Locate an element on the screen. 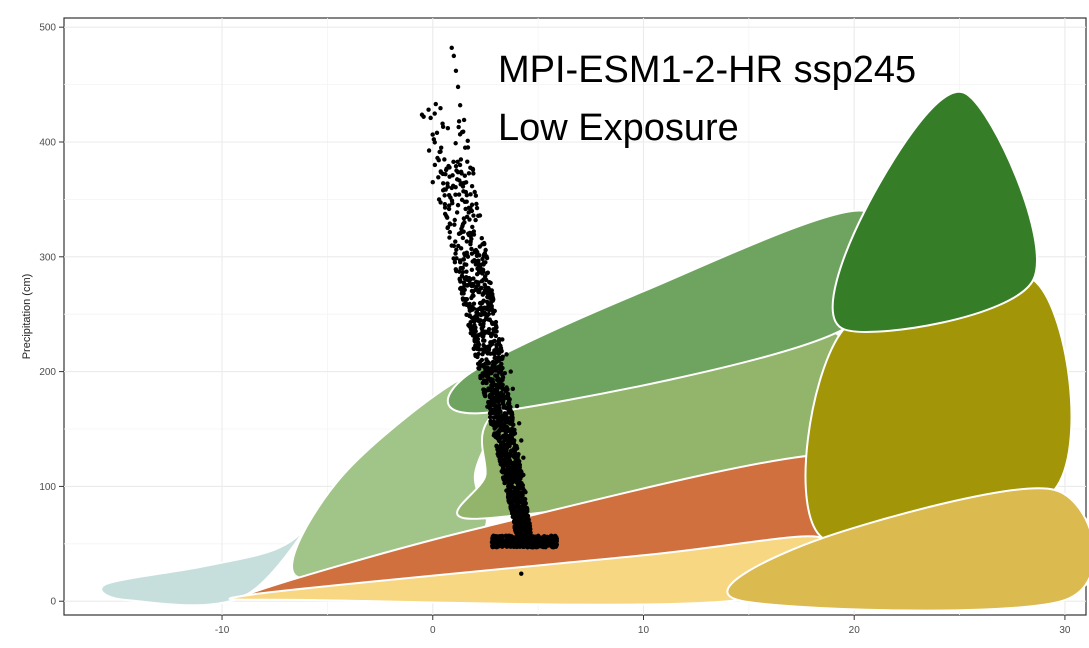  x-tick-label: 20 is located at coordinates (855, 630).